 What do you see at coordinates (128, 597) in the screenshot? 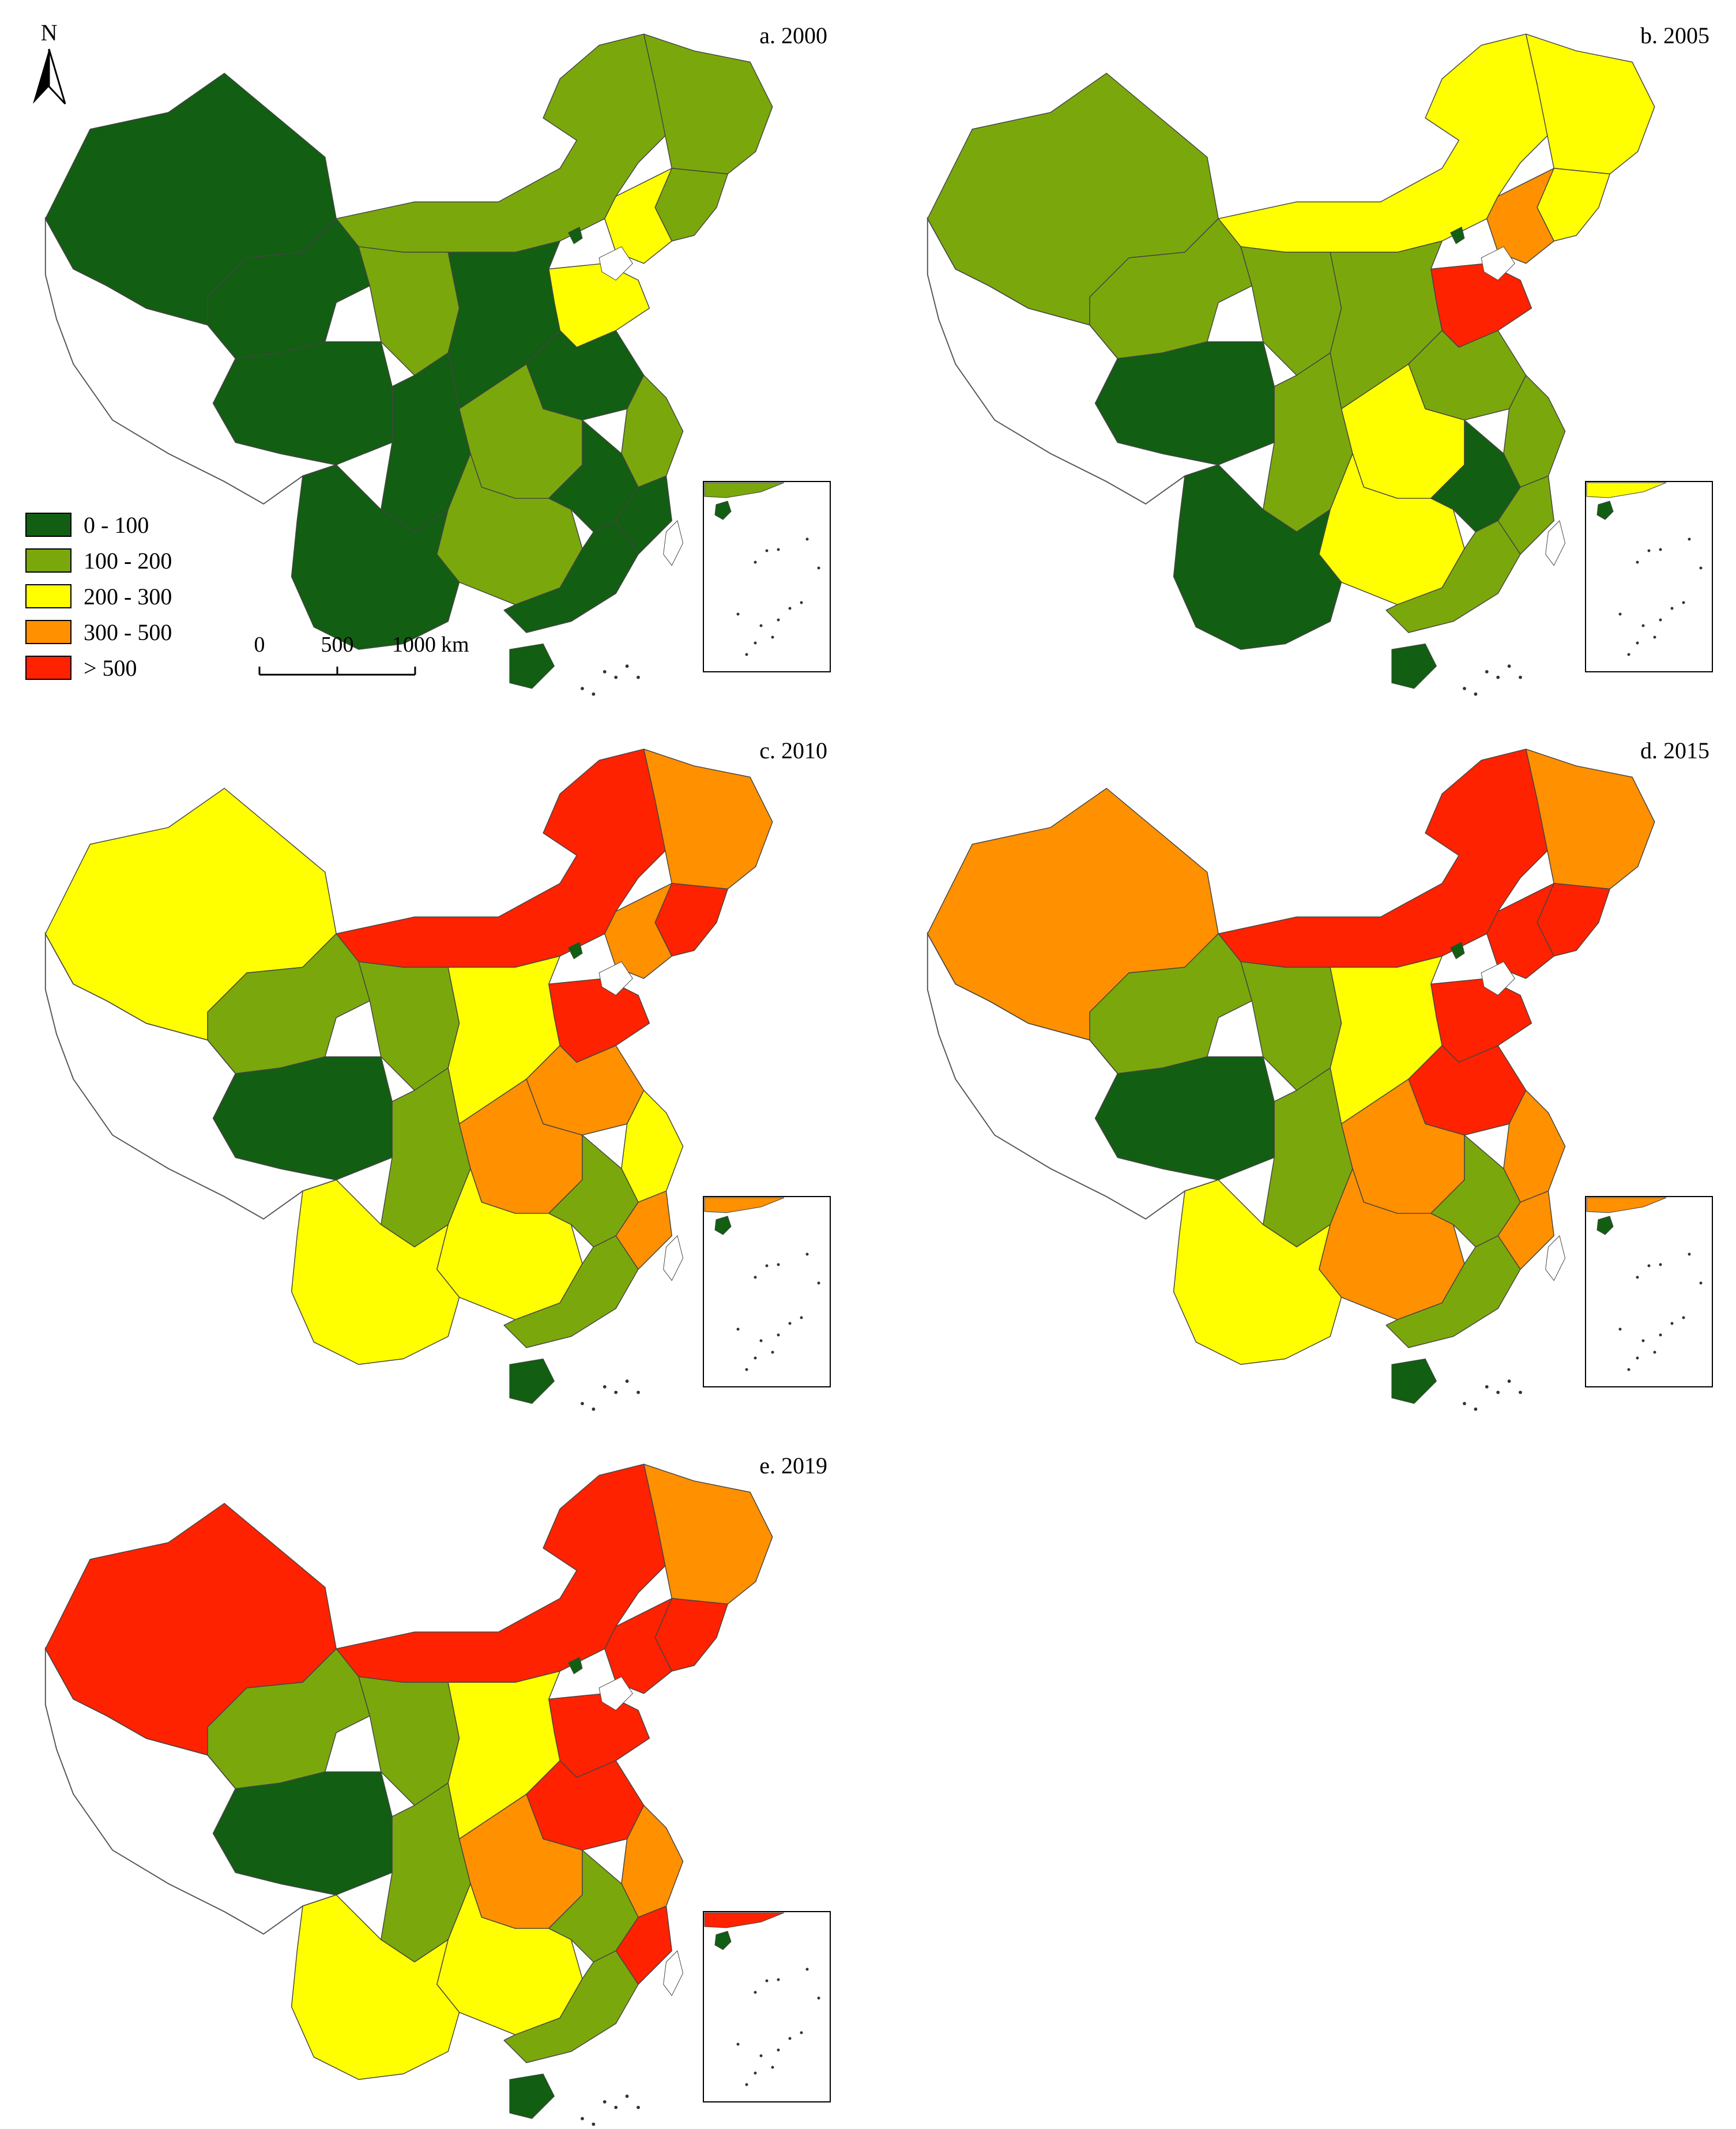
I see `legend-label-2: 200 - 300` at bounding box center [128, 597].